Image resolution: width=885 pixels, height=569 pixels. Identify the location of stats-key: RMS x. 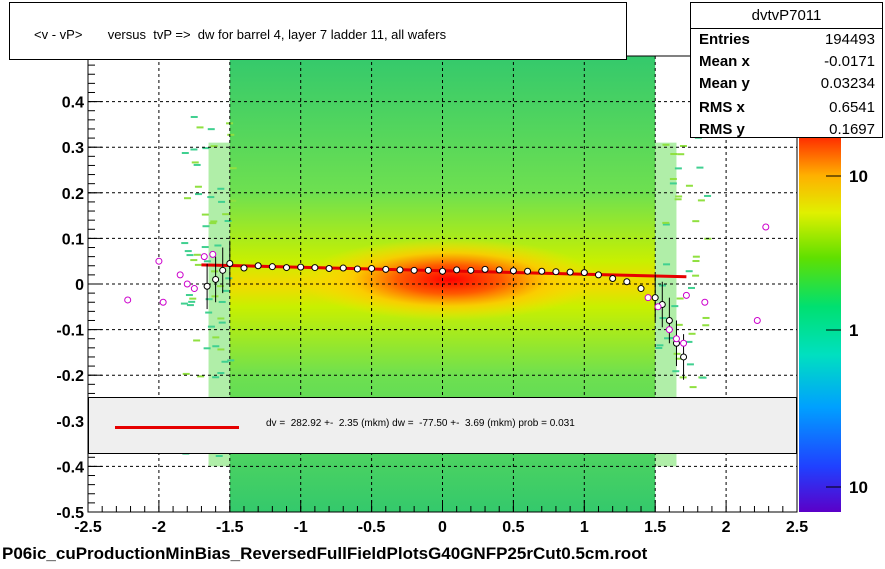
(722, 107).